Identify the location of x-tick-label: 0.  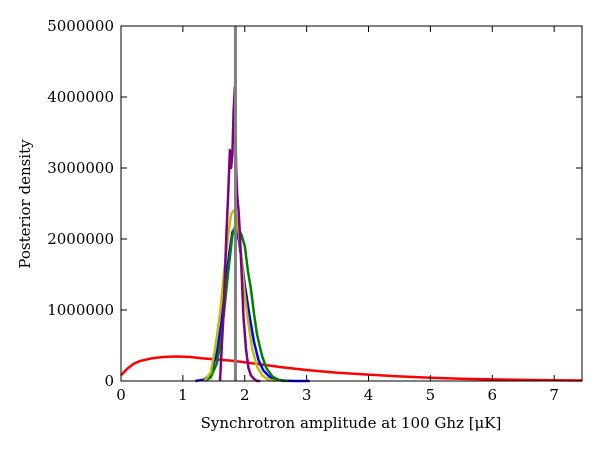
(121, 395).